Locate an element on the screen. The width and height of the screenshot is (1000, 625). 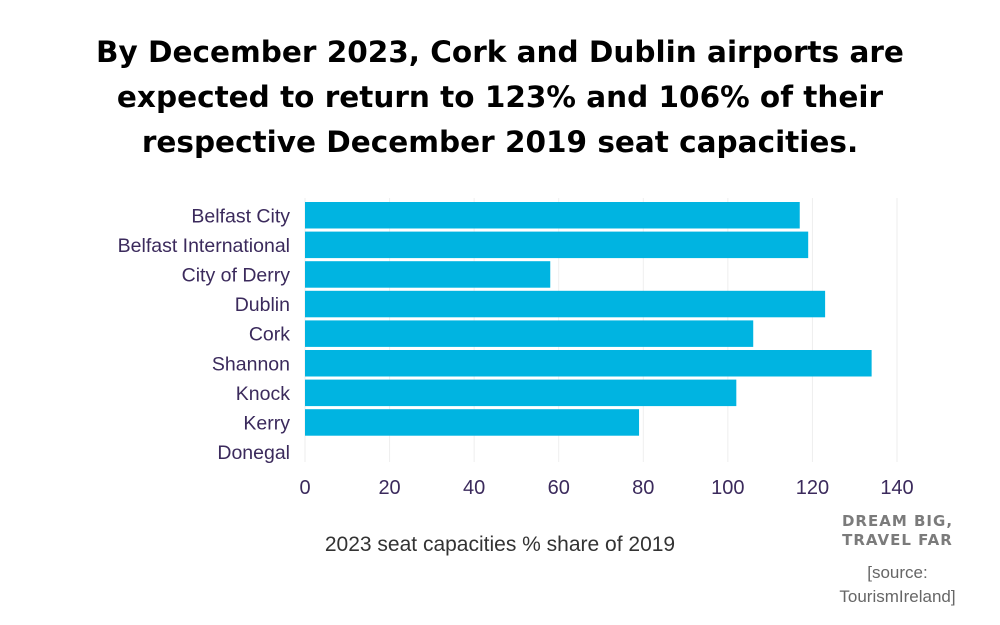
x-tick-label: 60 is located at coordinates (559, 488).